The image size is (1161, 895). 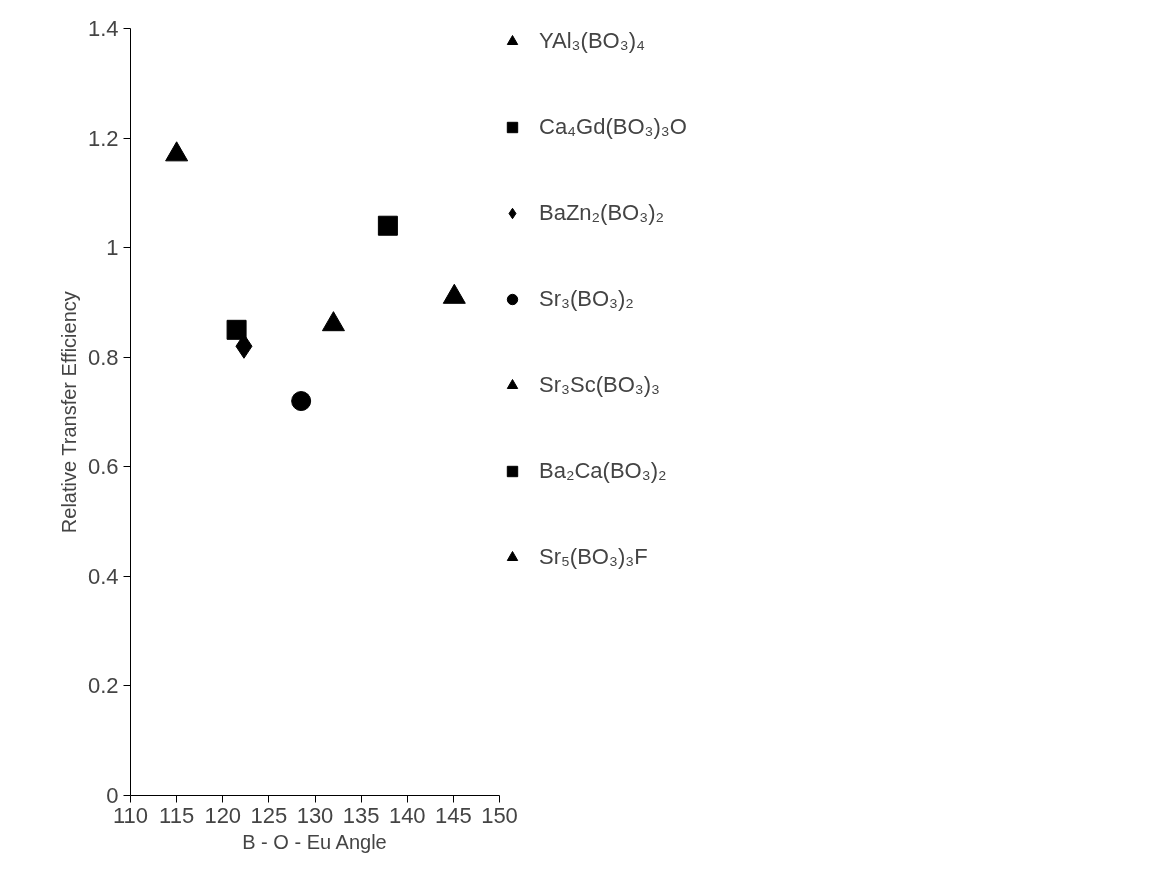 I want to click on y-tick-label: 0.6, so click(x=103, y=467).